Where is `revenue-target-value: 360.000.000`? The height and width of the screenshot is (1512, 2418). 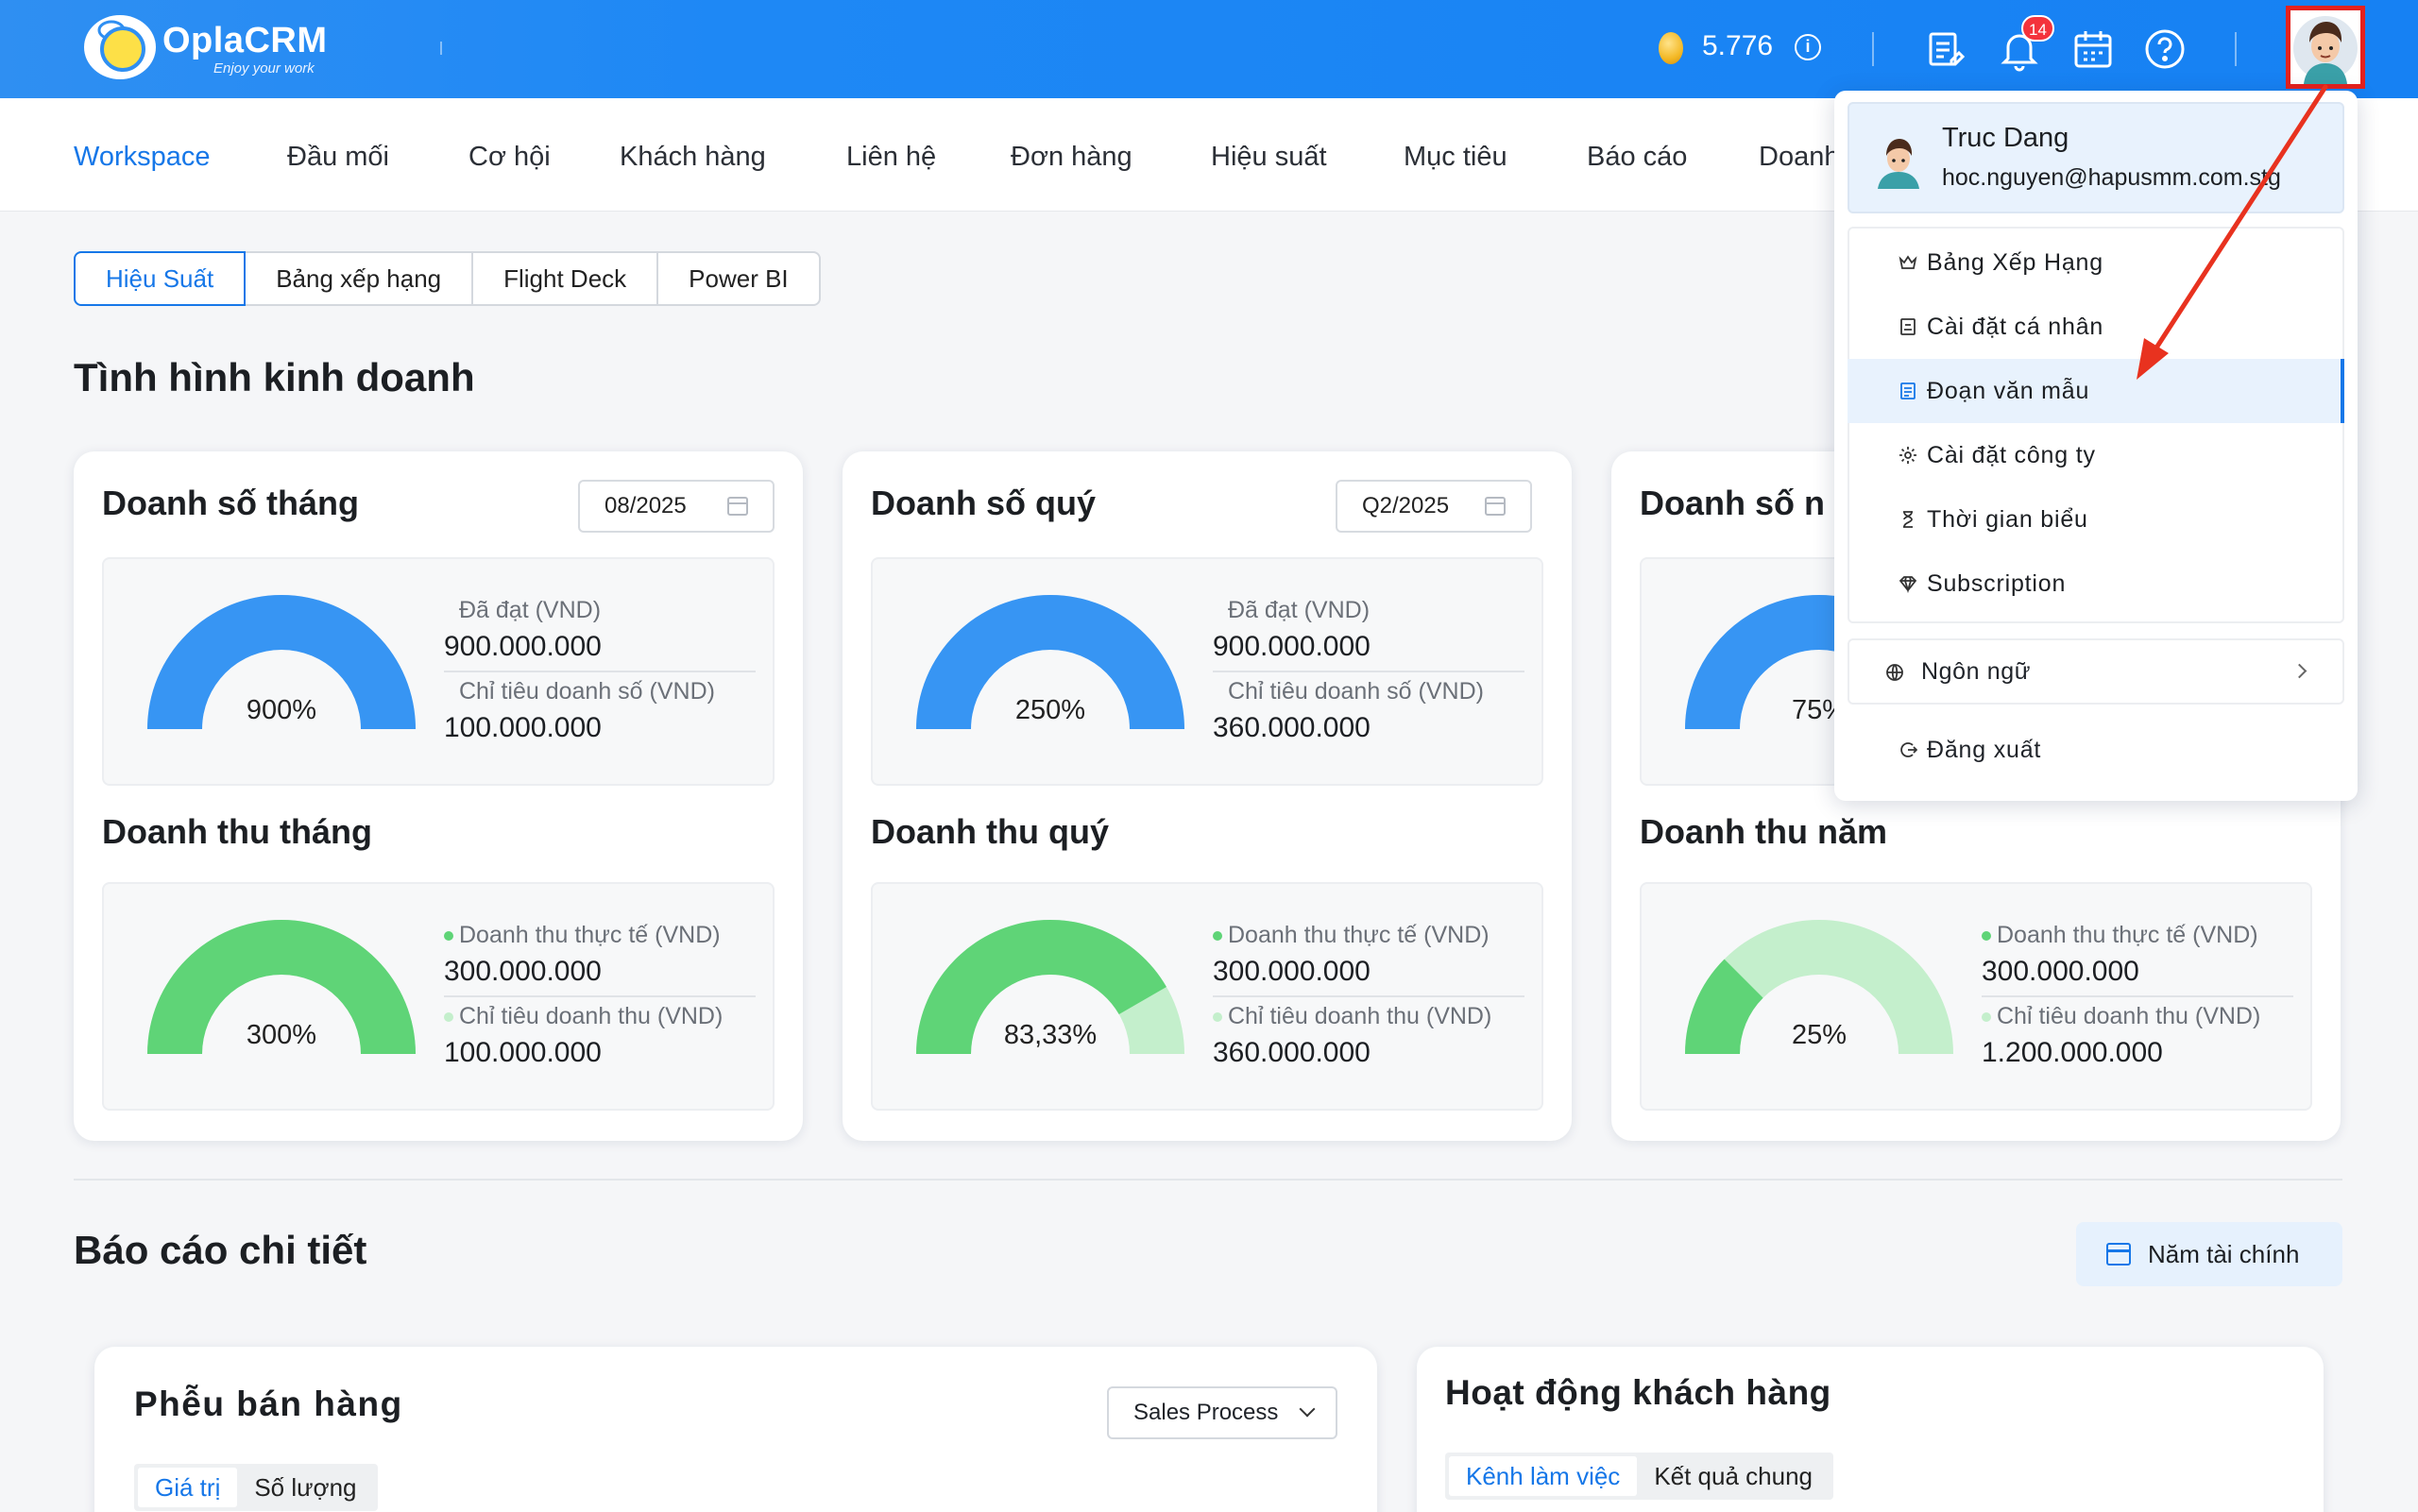 revenue-target-value: 360.000.000 is located at coordinates (1292, 1052).